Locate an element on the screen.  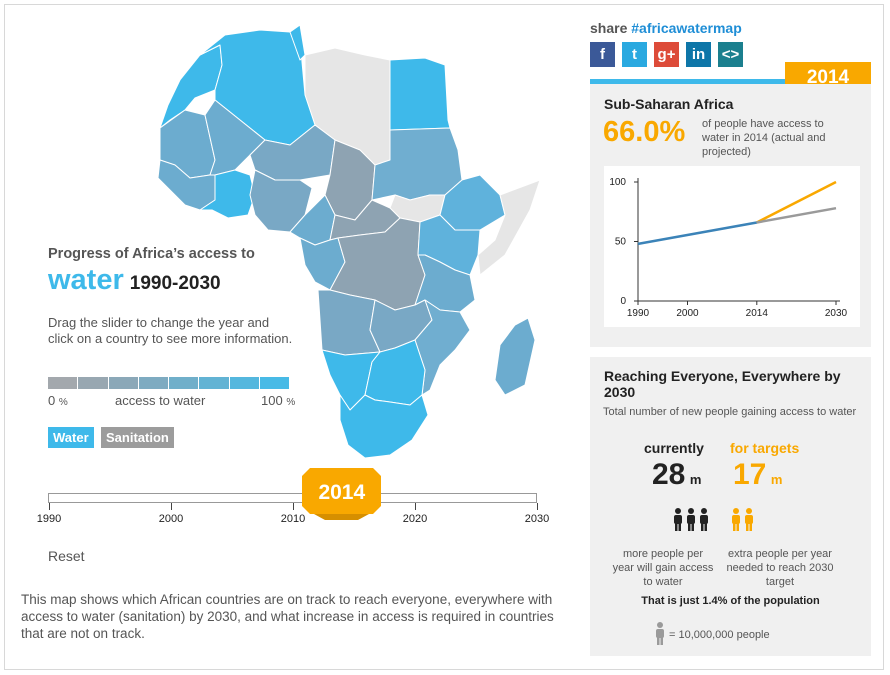
country-south-africa is located at coordinates (384, 426).